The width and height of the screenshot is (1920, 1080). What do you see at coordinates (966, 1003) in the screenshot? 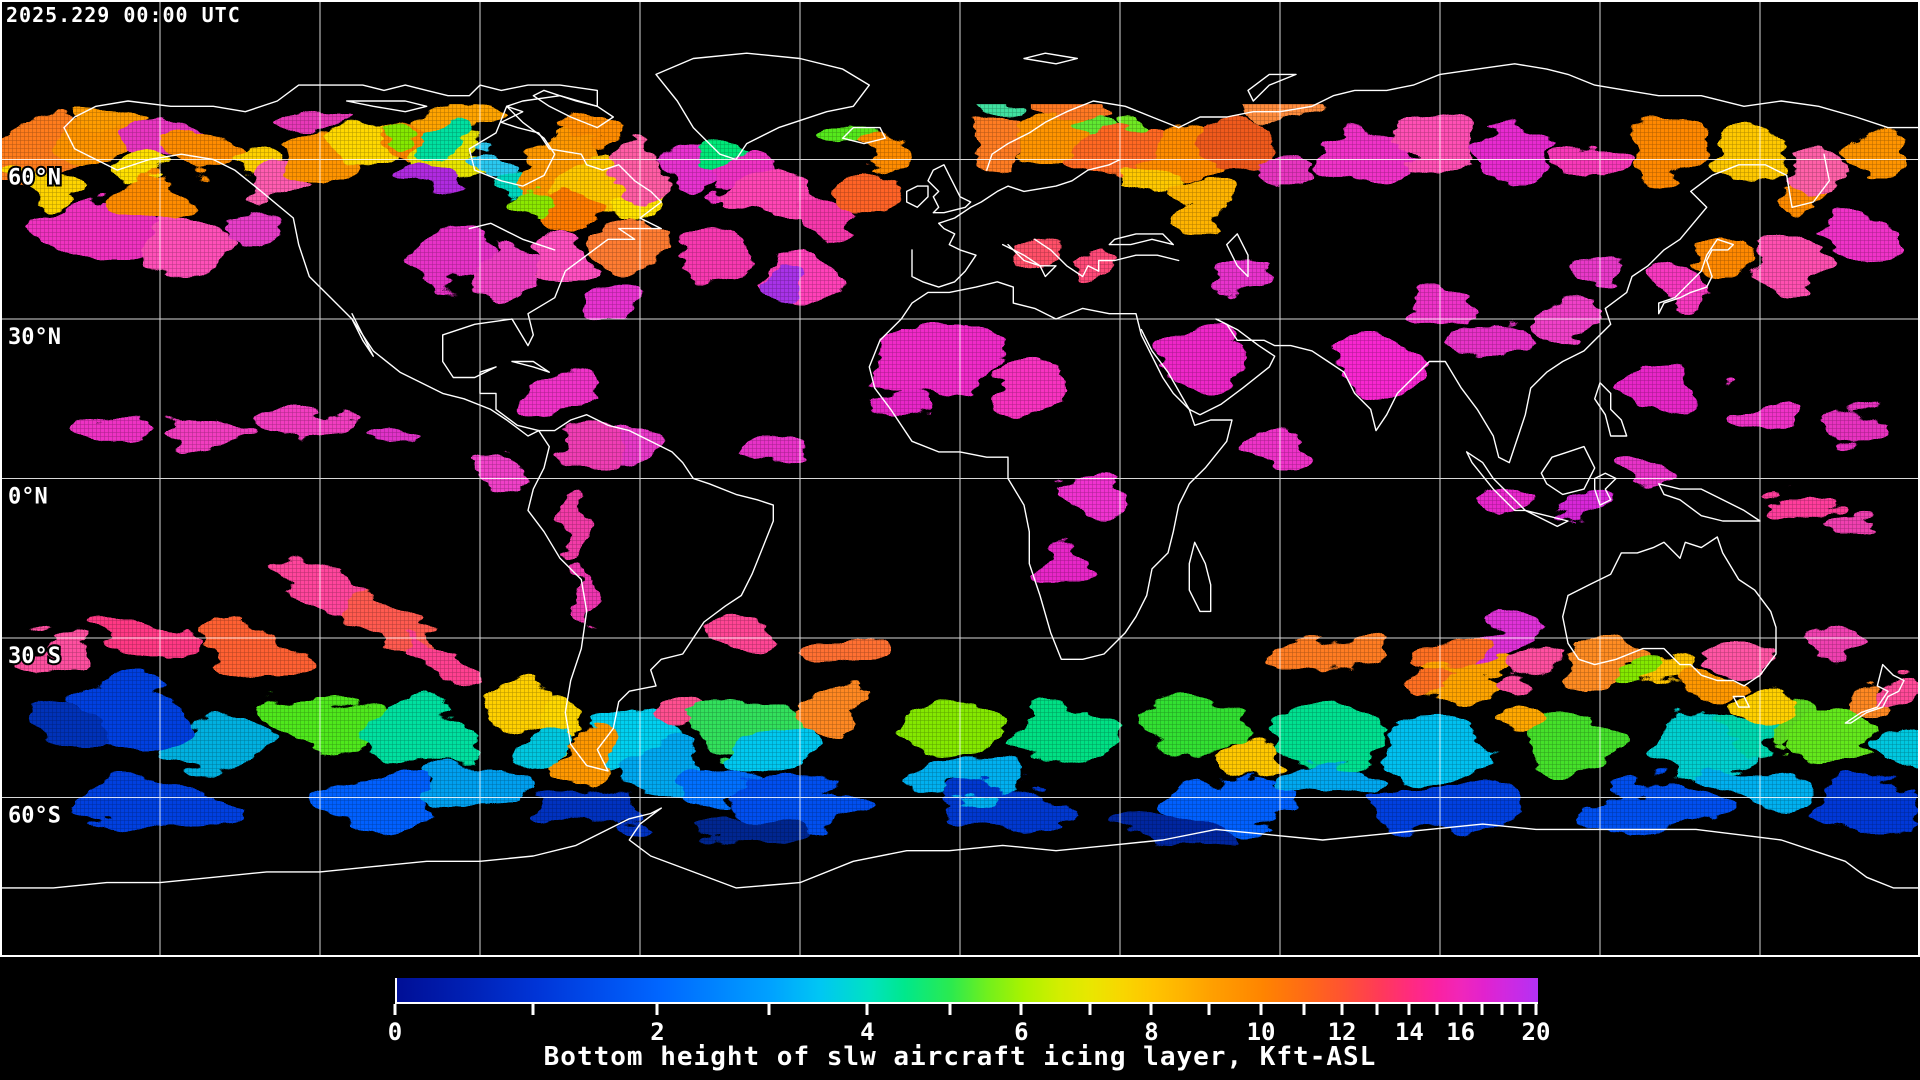
I see `colorbar-axis-line` at bounding box center [966, 1003].